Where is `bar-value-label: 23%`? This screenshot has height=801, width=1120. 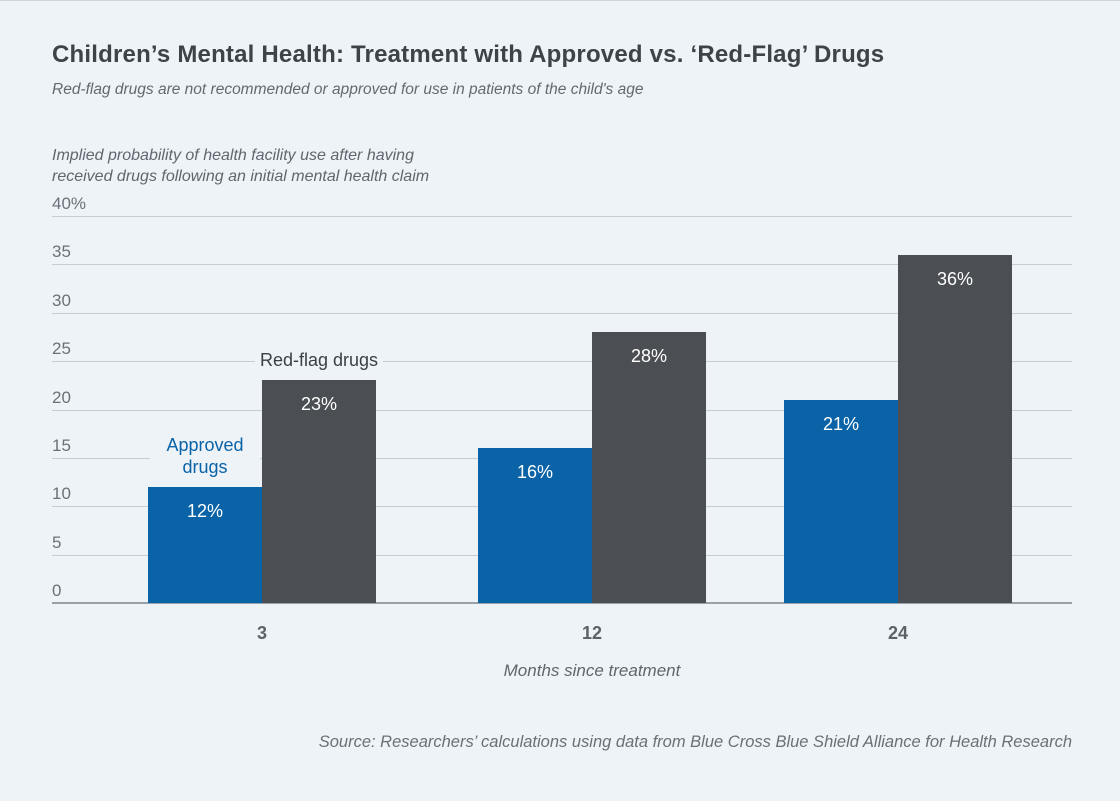 bar-value-label: 23% is located at coordinates (319, 404).